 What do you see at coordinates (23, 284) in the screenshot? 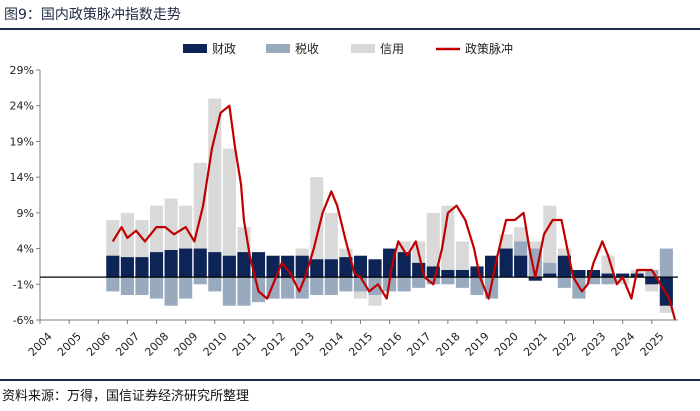
I see `y-tick-label: -1%` at bounding box center [23, 284].